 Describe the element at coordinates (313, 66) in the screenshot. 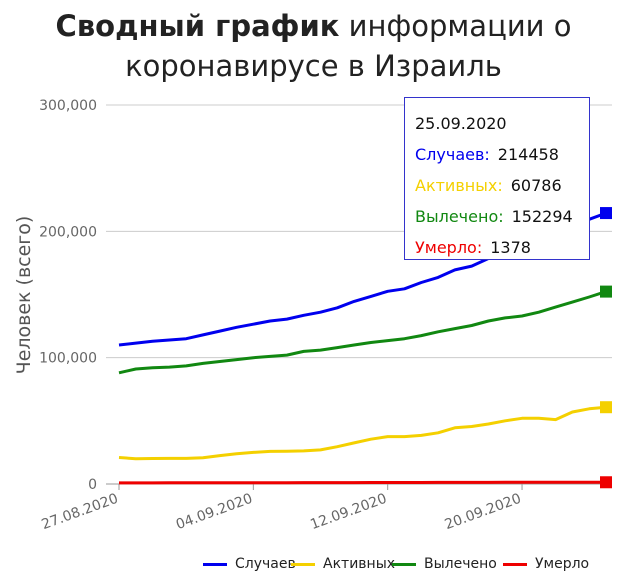

I see `chart-title-line2: коронавирусе в Израиль` at that location.